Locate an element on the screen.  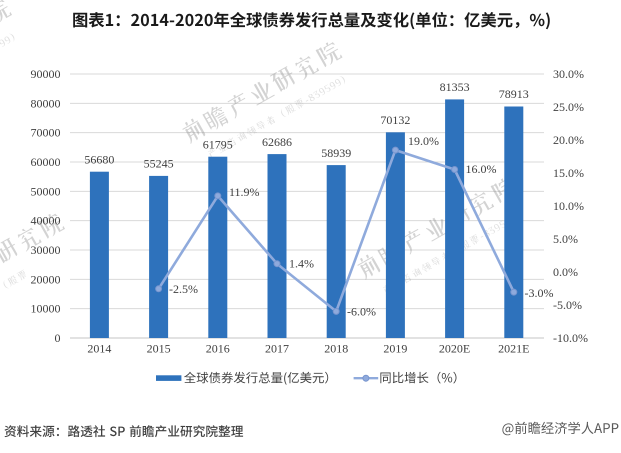
svg-text: 2018 is located at coordinates (336, 349).